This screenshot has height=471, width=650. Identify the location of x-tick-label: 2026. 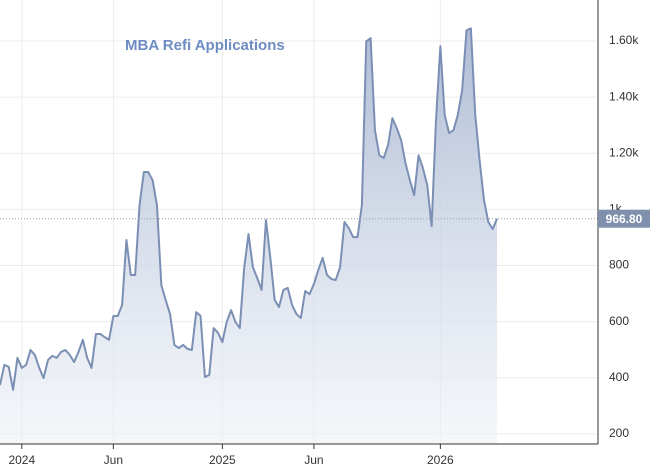
(440, 460).